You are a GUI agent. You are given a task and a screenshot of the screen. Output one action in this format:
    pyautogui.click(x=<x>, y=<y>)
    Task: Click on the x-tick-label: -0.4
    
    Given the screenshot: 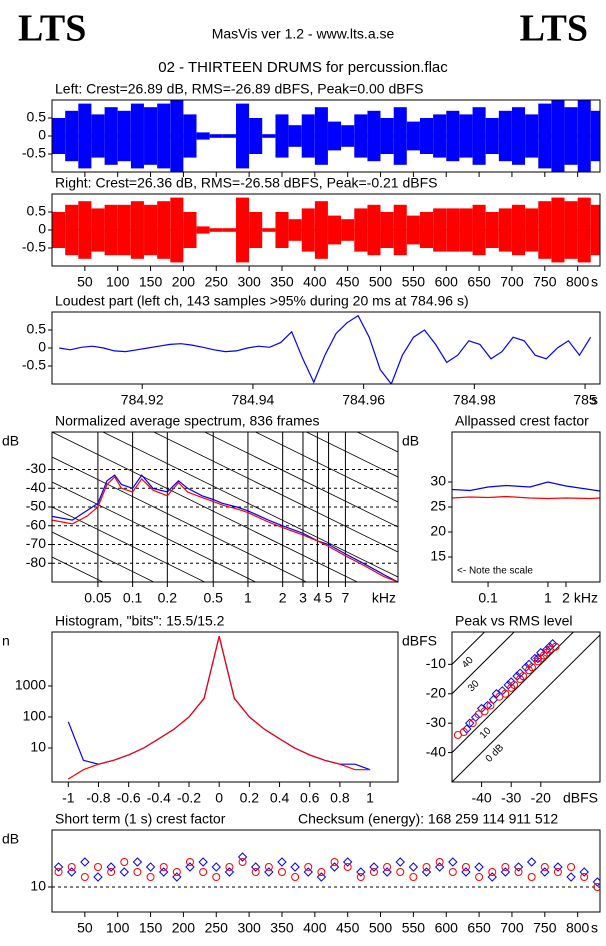 What is the action you would take?
    pyautogui.click(x=159, y=798)
    